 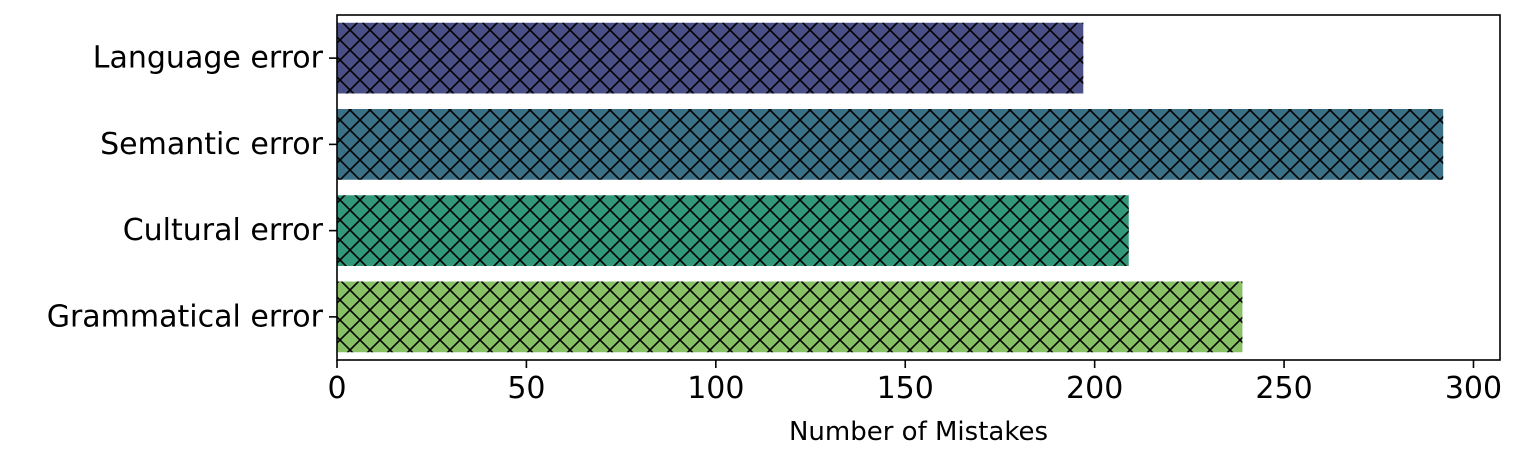 What do you see at coordinates (918, 432) in the screenshot?
I see `x-axis-label: Number of Mistakes` at bounding box center [918, 432].